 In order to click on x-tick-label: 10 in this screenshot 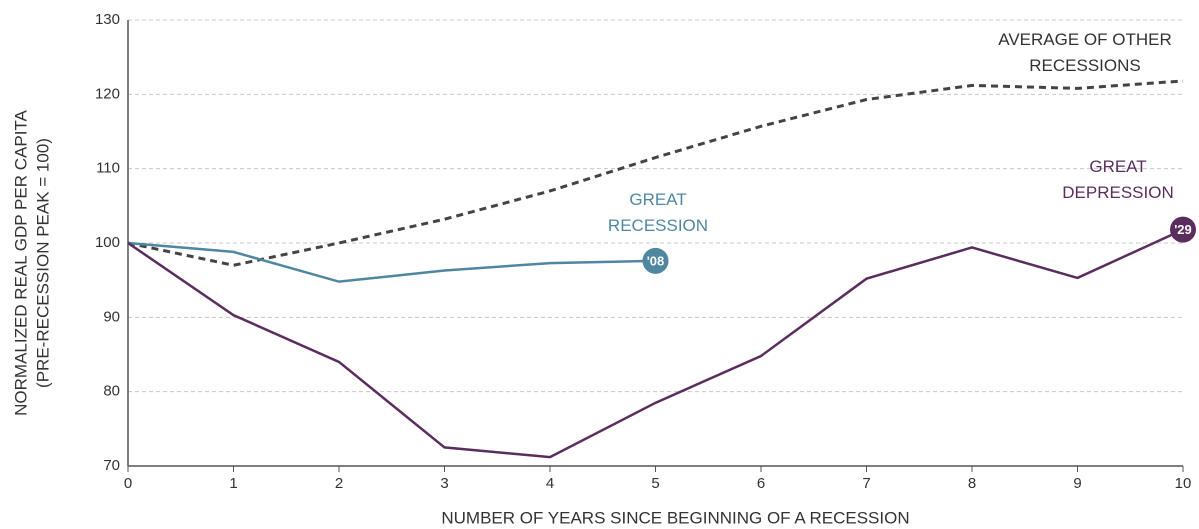, I will do `click(1183, 483)`.